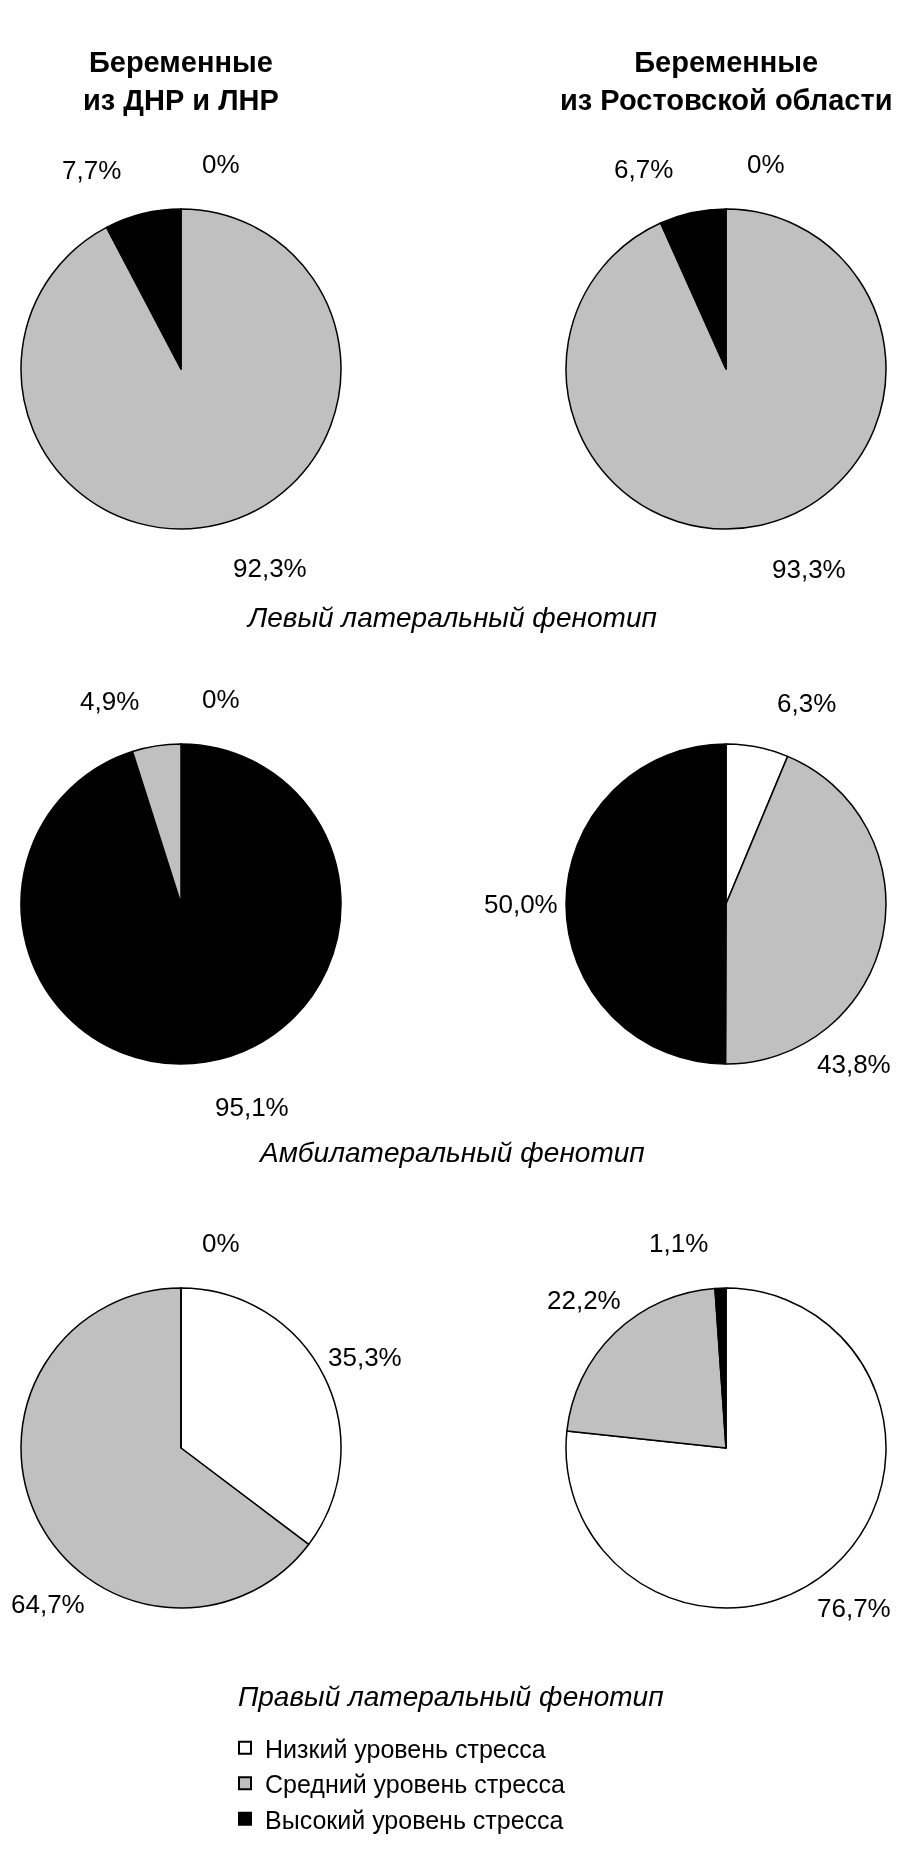 This screenshot has height=1866, width=902. Describe the element at coordinates (48, 1604) in the screenshot. I see `data-label: 64,7%` at that location.